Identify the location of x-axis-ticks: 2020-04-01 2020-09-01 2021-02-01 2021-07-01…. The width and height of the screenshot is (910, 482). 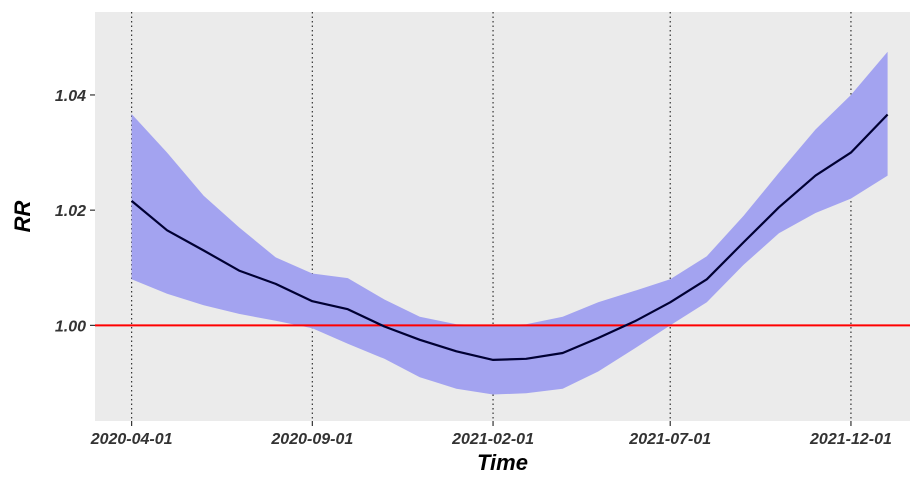
(491, 434).